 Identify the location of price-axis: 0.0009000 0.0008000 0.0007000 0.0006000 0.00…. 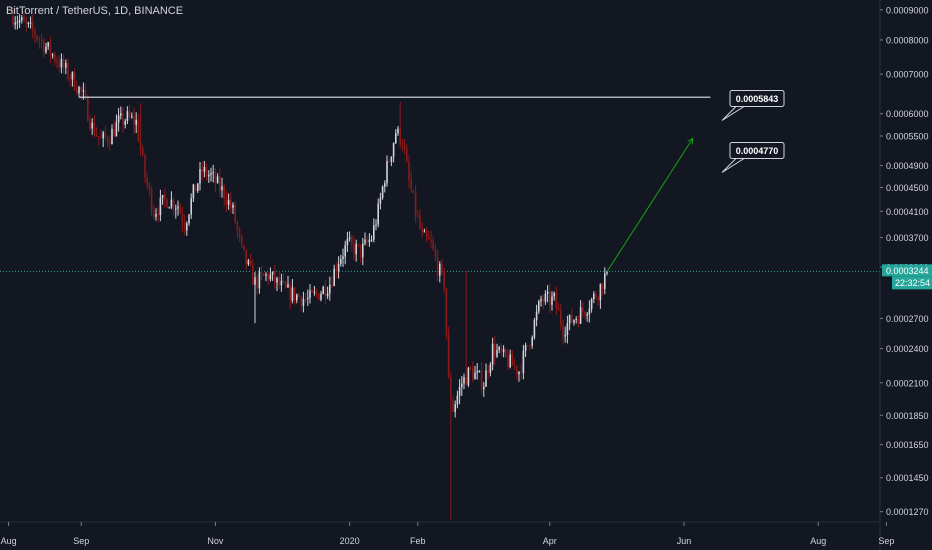
(905, 275).